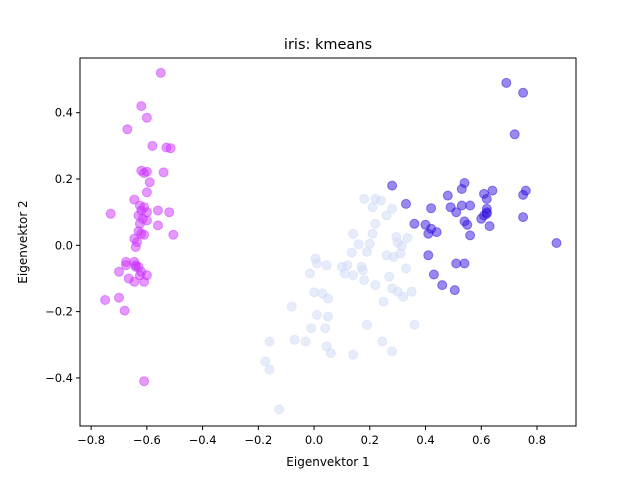 This screenshot has width=640, height=480. Describe the element at coordinates (91, 440) in the screenshot. I see `x-tick-label: −0.8` at that location.